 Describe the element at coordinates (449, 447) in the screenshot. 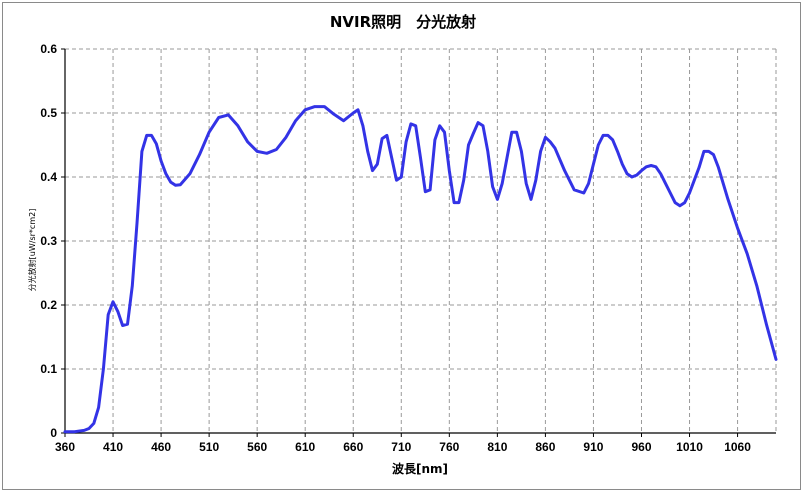

I see `x-tick-label: 760` at that location.